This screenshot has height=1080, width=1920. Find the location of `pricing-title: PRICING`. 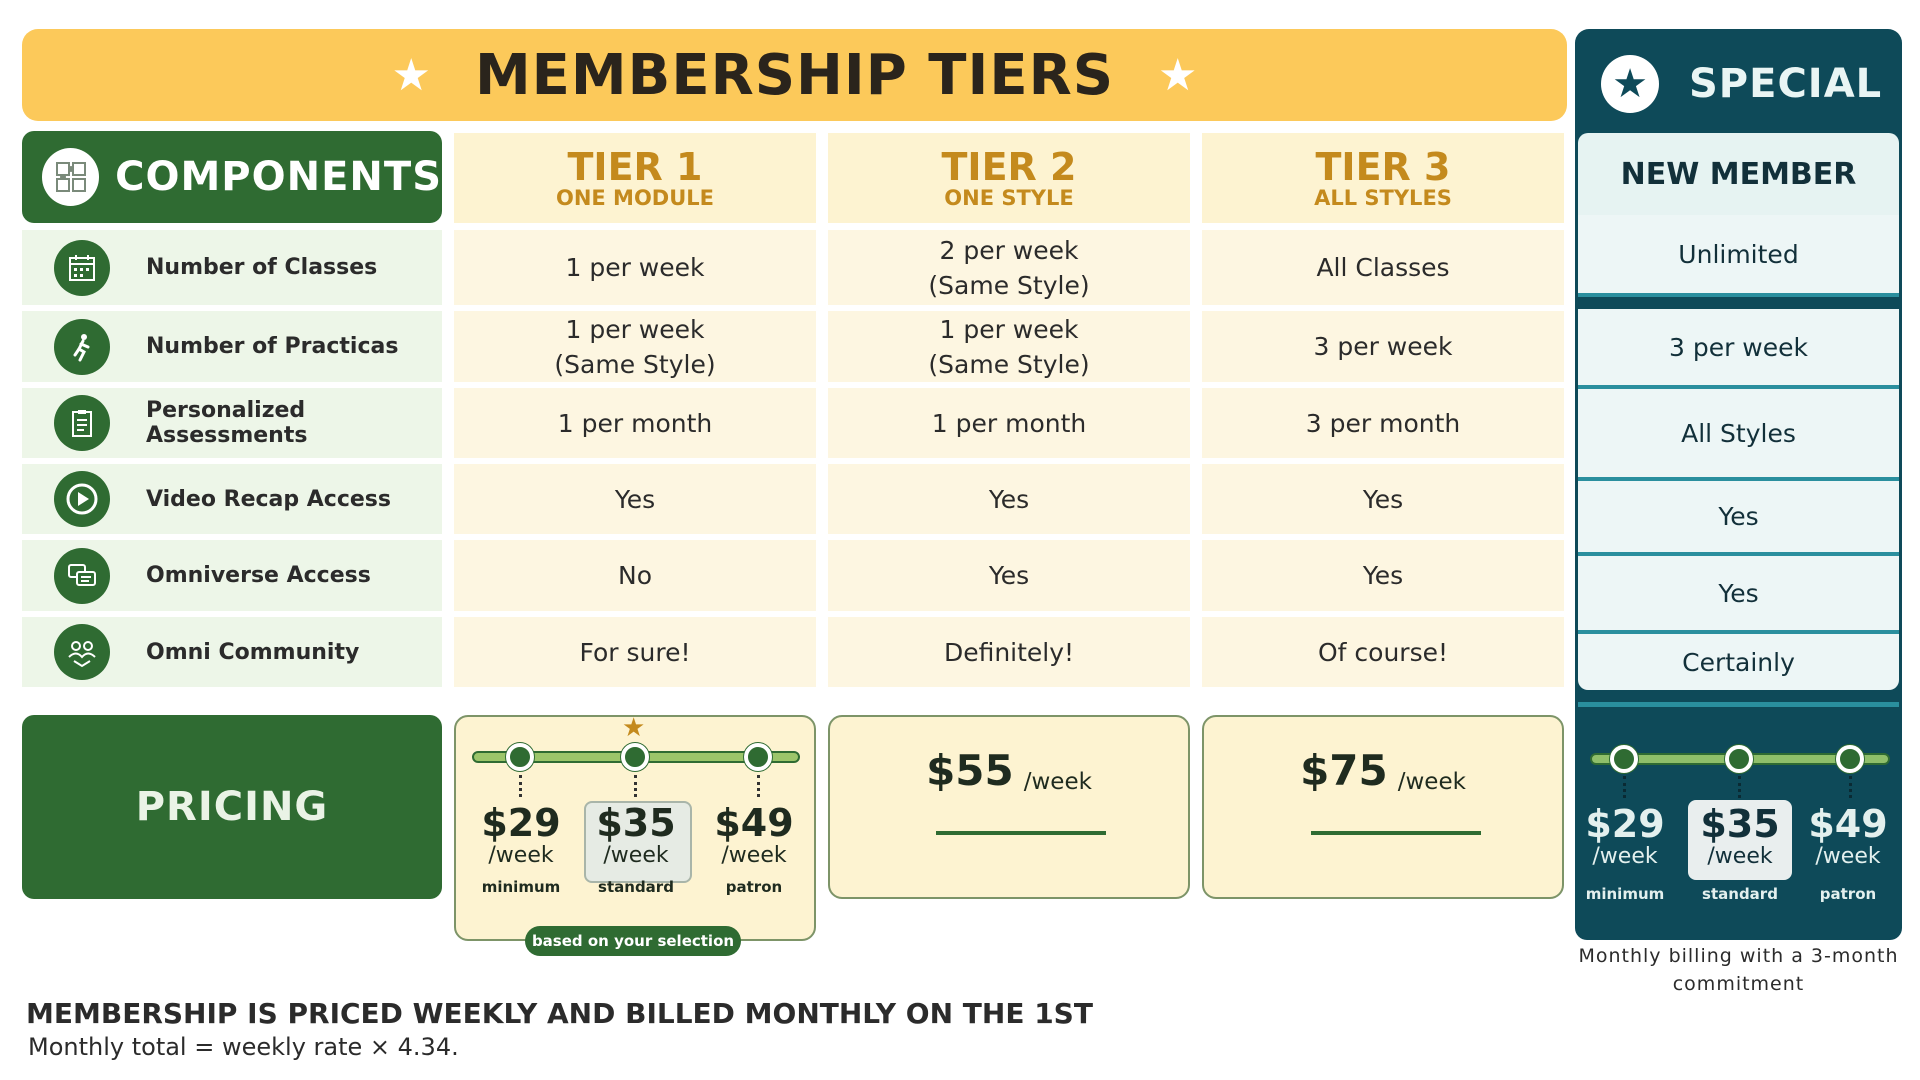

pricing-title: PRICING is located at coordinates (232, 807).